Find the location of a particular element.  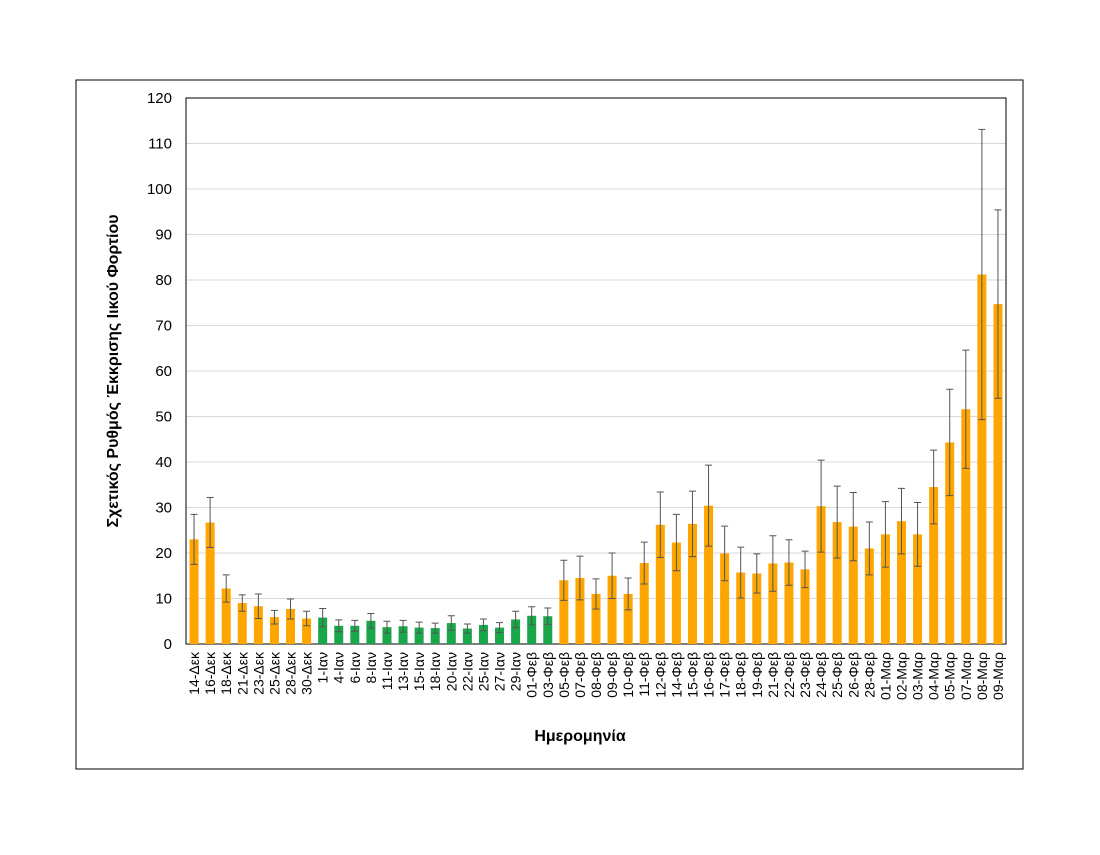

x-tick-label: 23-Φεβ is located at coordinates (805, 675).